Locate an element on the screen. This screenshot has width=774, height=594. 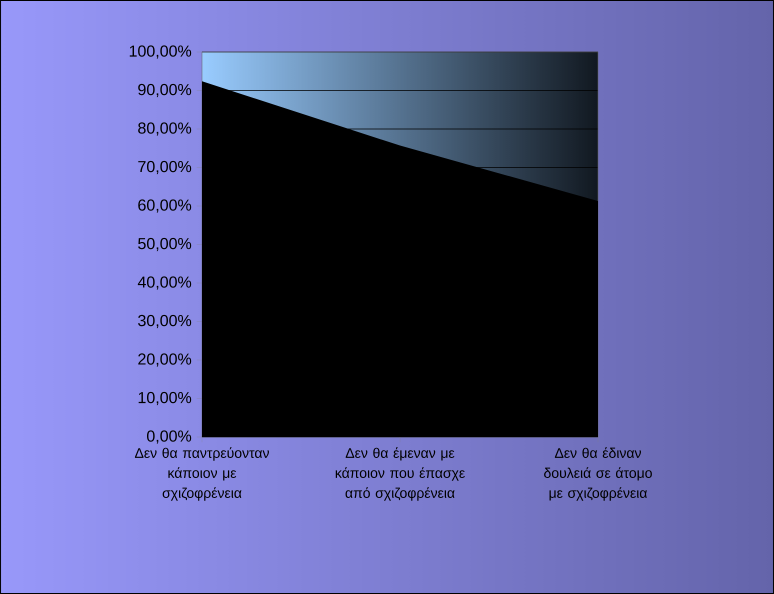
y-tick-label: 30,00% is located at coordinates (165, 321).